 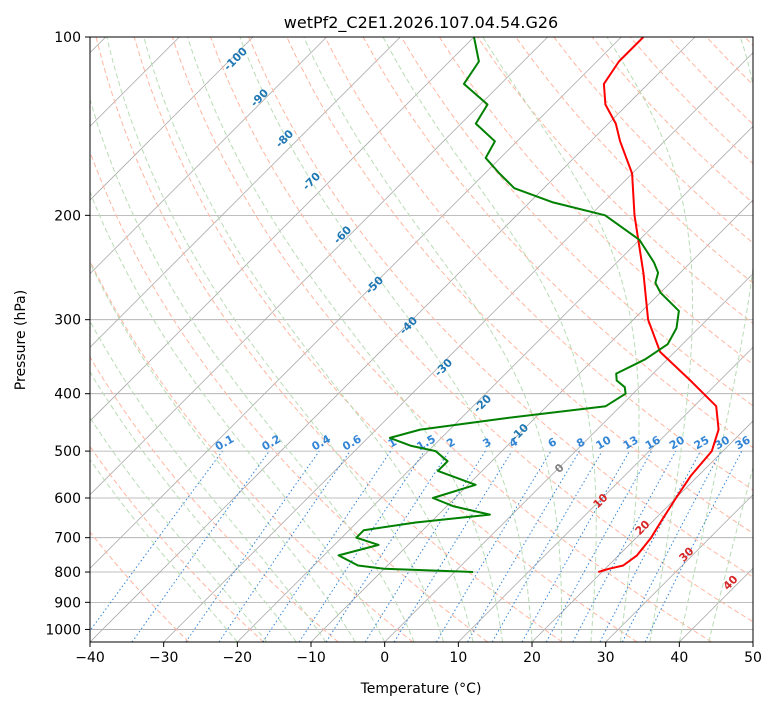 I want to click on temperature-profile, so click(x=659, y=305).